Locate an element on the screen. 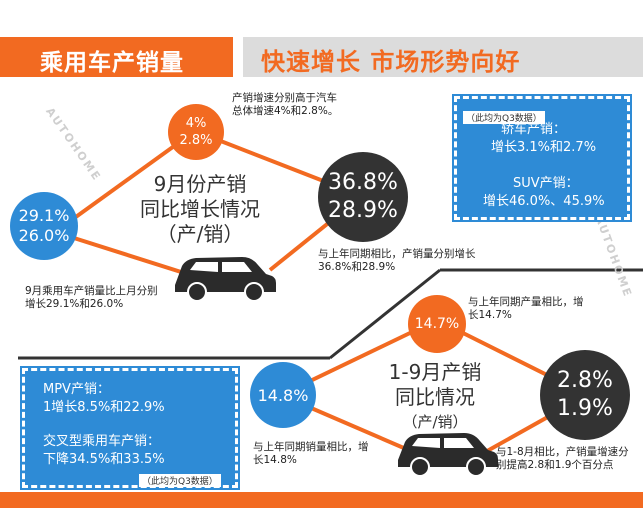 The height and width of the screenshot is (508, 643). jan-sep-title-line2: 同比情况 is located at coordinates (435, 397).